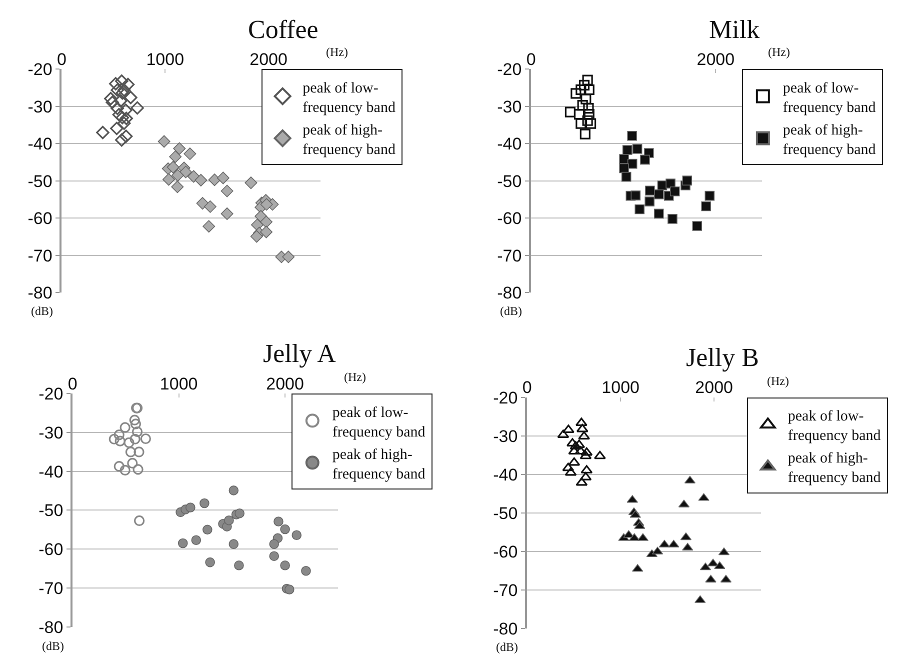 The image size is (908, 664). Describe the element at coordinates (337, 52) in the screenshot. I see `x-axis-title: (Hz)` at that location.